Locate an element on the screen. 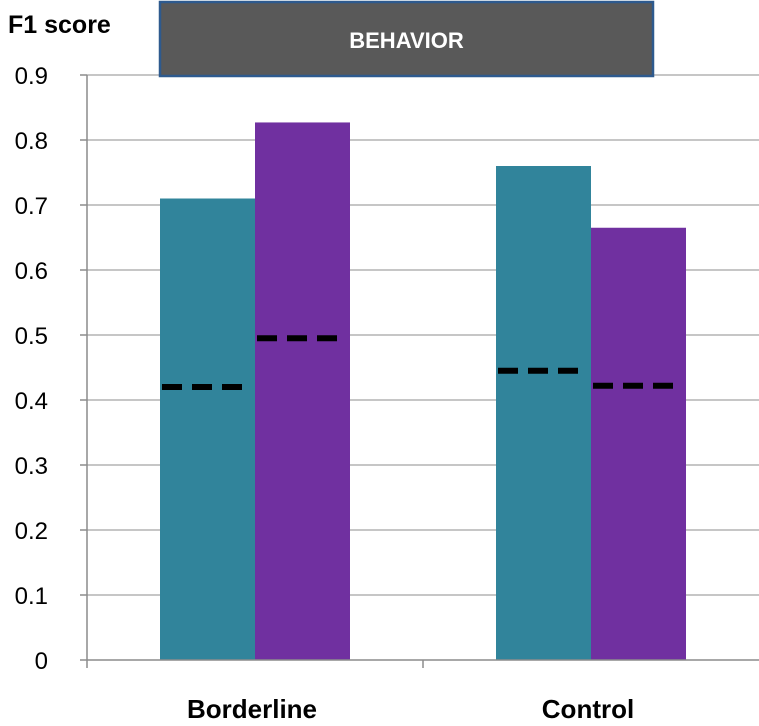  y-tick-label: 0.6 is located at coordinates (31, 271).